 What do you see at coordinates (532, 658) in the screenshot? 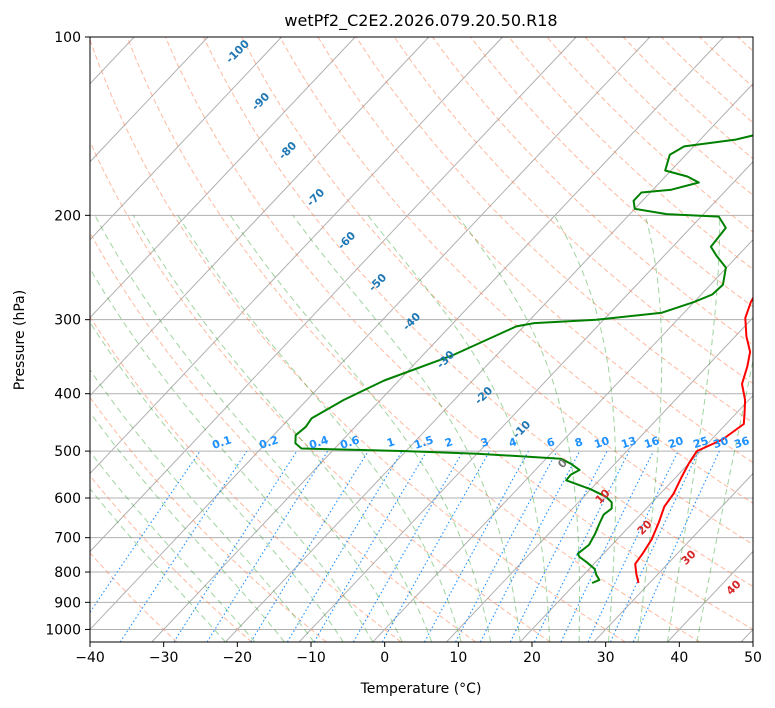
I see `x-tick-label: 20` at bounding box center [532, 658].